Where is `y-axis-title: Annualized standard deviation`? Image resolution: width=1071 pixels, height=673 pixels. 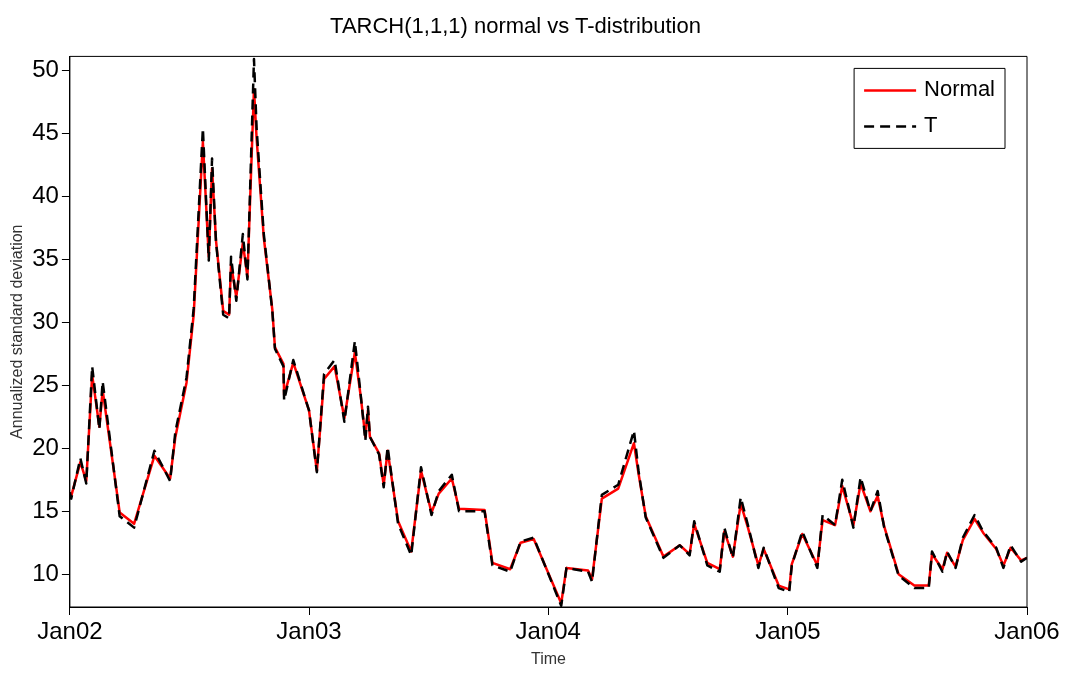 y-axis-title: Annualized standard deviation is located at coordinates (17, 331).